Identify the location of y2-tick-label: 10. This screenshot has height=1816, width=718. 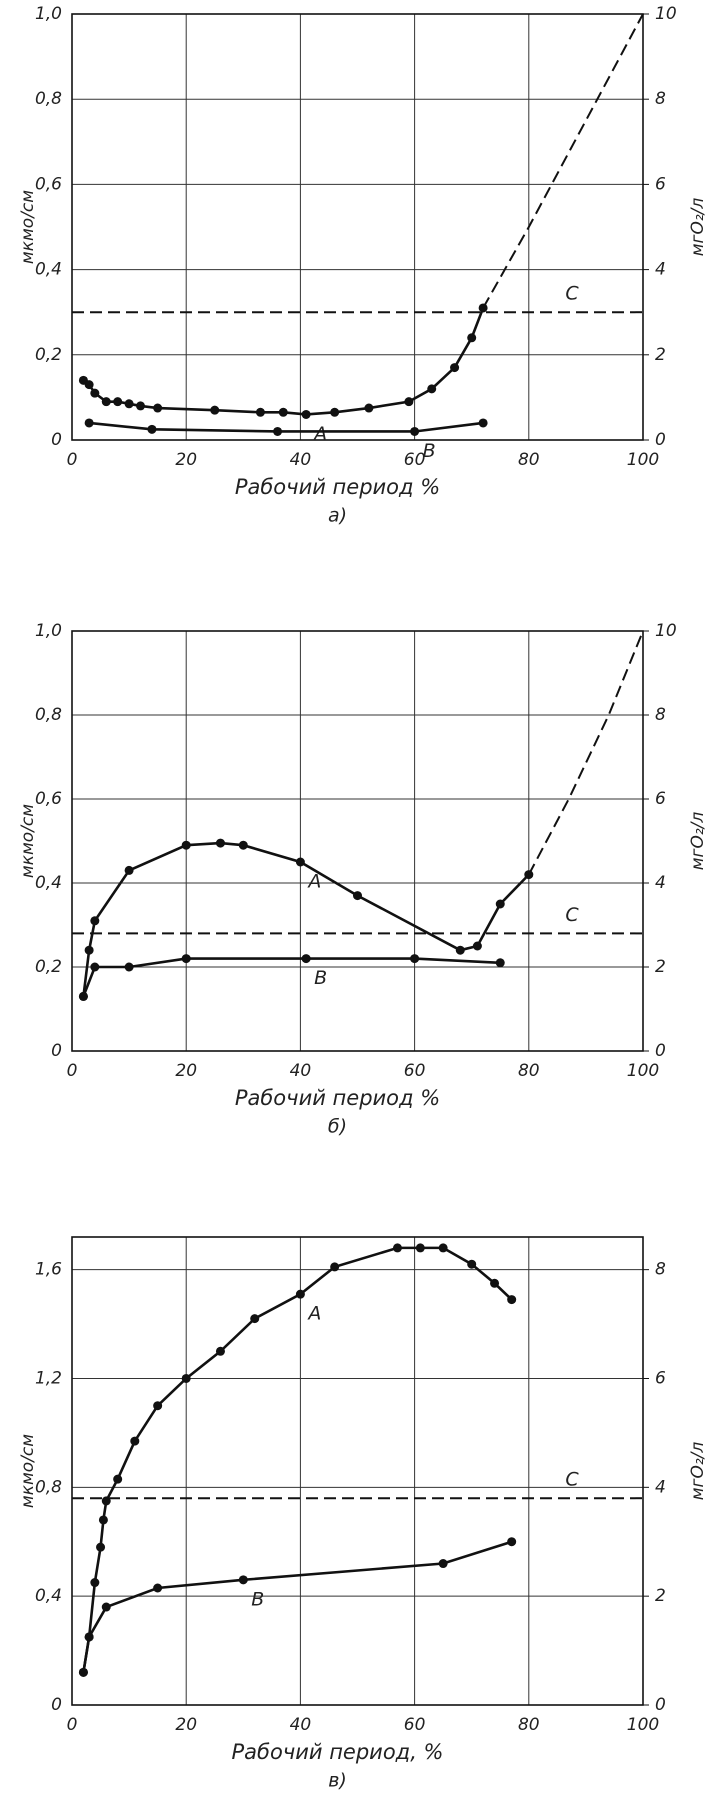
(666, 631).